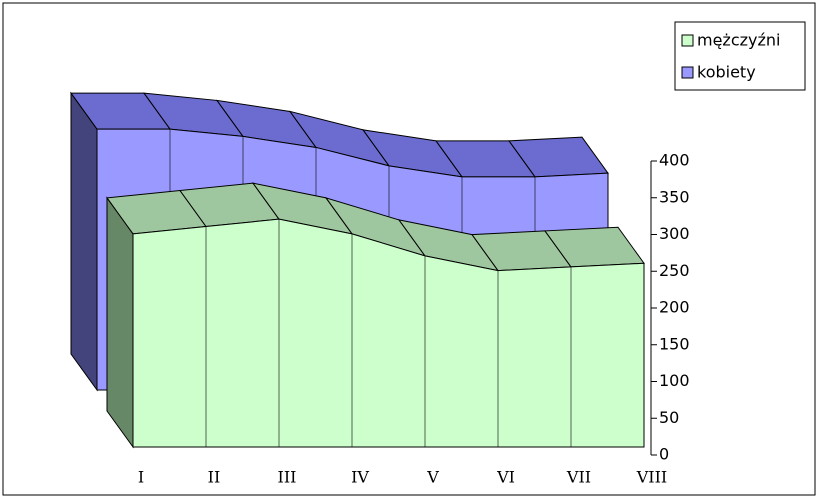  I want to click on y-tick-label: 300, so click(674, 233).